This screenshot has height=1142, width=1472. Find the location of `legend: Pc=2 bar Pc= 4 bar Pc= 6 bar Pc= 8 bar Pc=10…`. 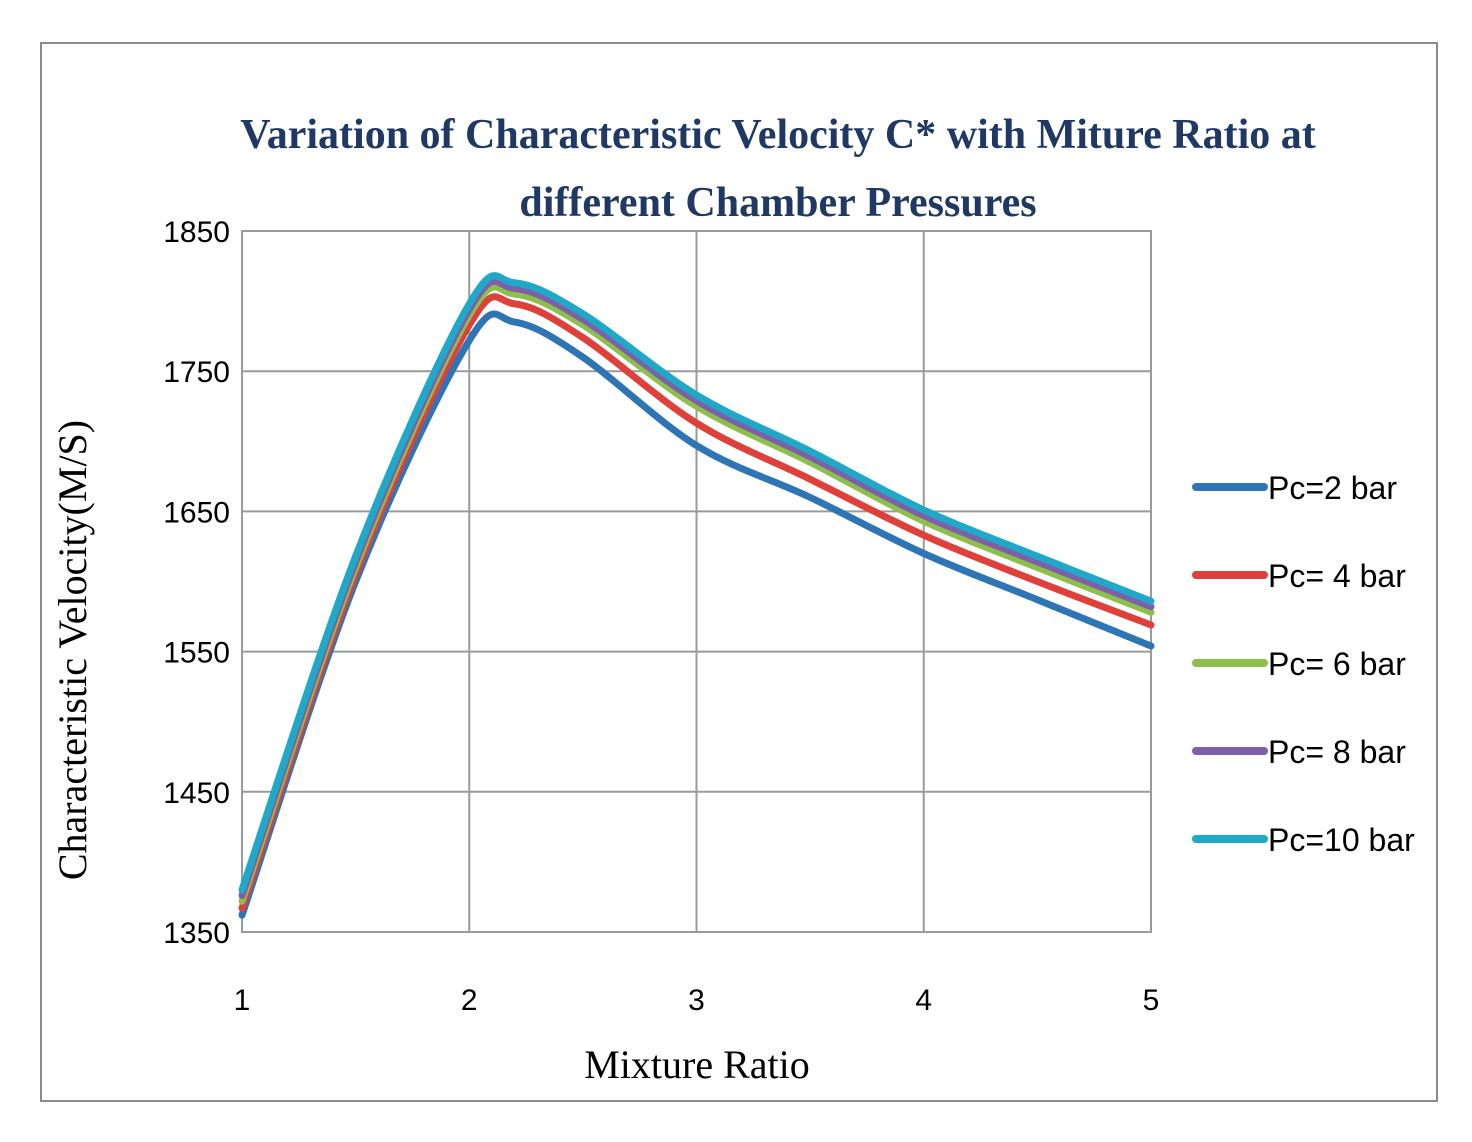

legend: Pc=2 bar Pc= 4 bar Pc= 6 bar Pc= 8 bar Pc=10… is located at coordinates (1303, 664).